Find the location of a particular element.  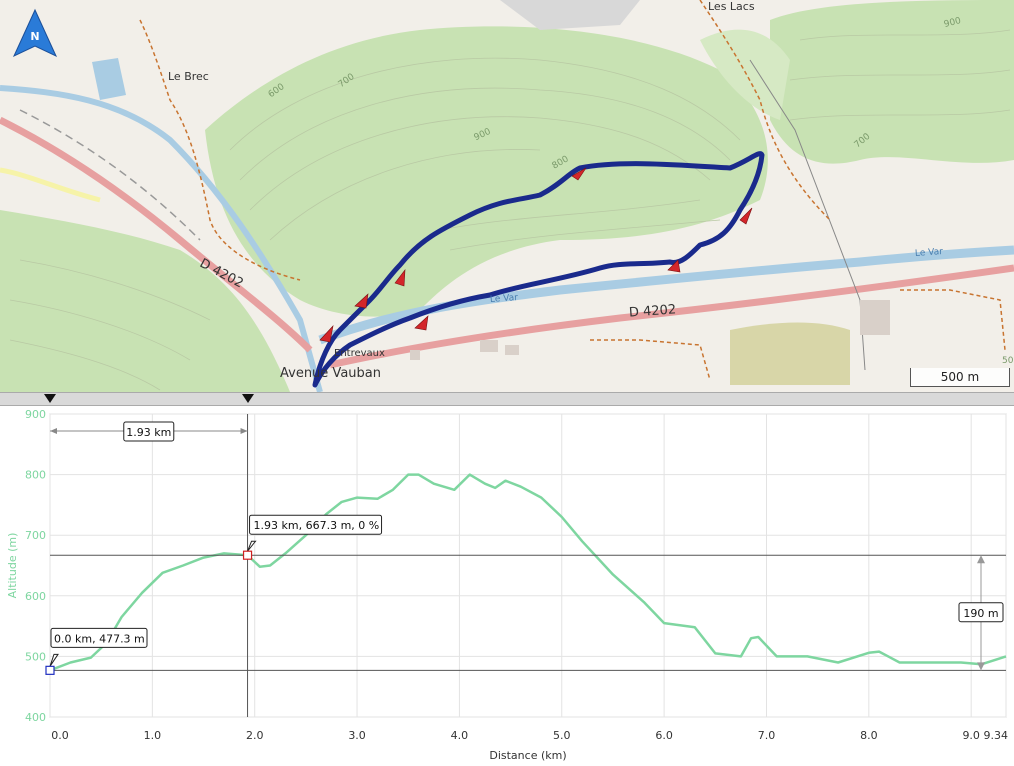

x-tick-label: 2.0 is located at coordinates (255, 735).